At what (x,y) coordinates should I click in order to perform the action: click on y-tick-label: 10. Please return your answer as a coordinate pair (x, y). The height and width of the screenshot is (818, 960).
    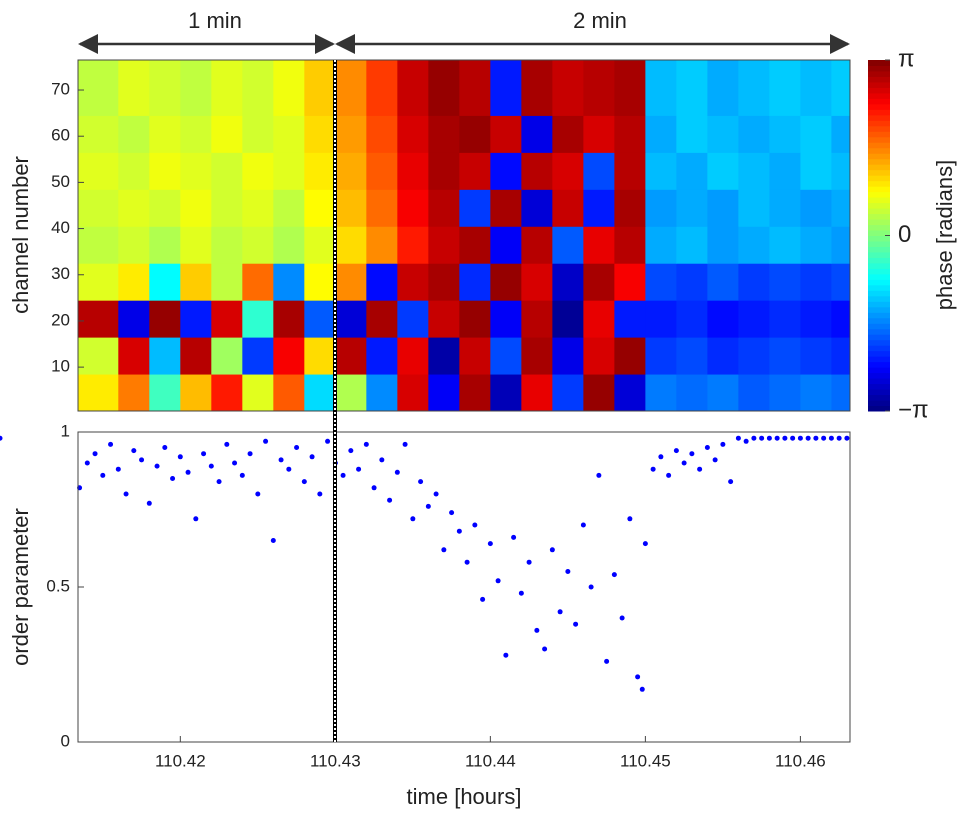
    Looking at the image, I should click on (60, 366).